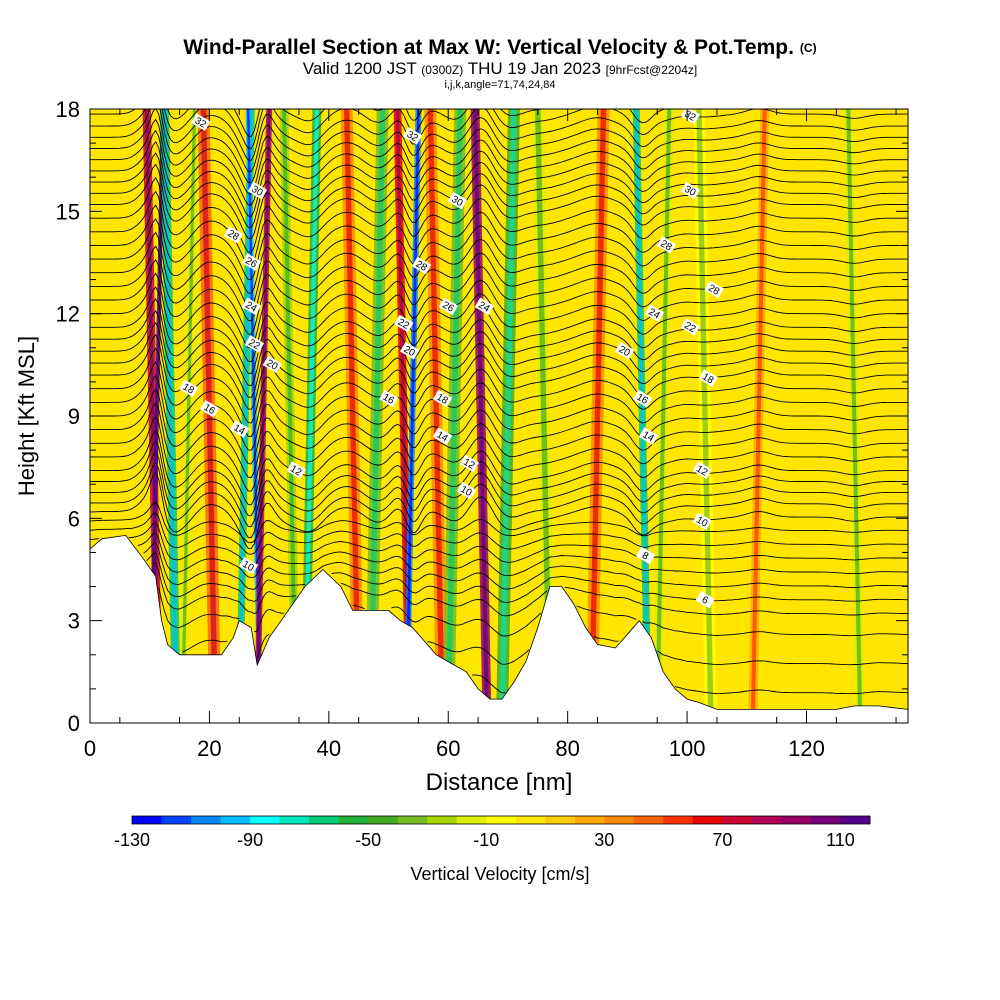 The image size is (1000, 1000). I want to click on theta-label-text: 12, so click(296, 470).